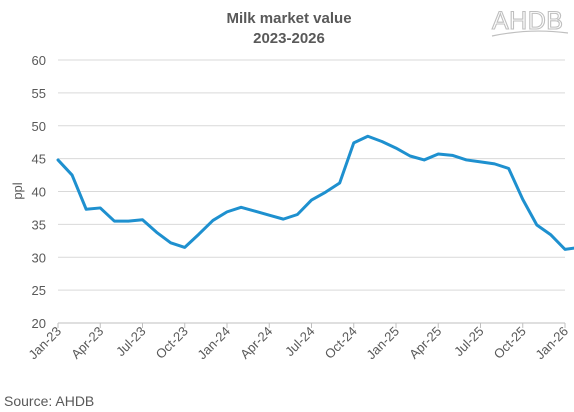 This screenshot has width=574, height=412. I want to click on y-tick-label: 50, so click(39, 126).